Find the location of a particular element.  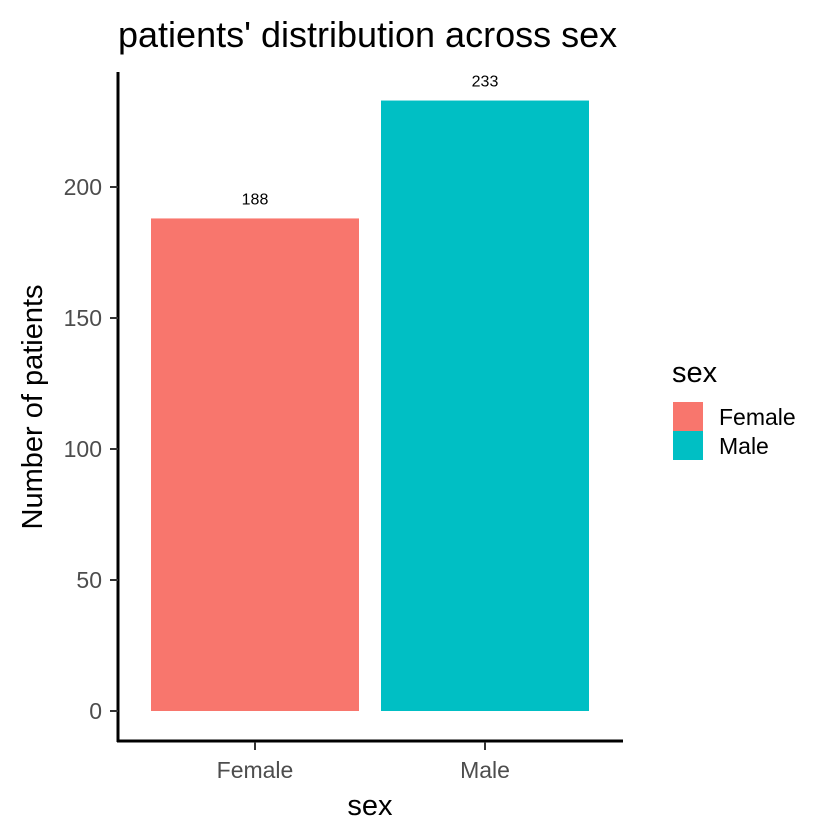

bar-female is located at coordinates (255, 464).